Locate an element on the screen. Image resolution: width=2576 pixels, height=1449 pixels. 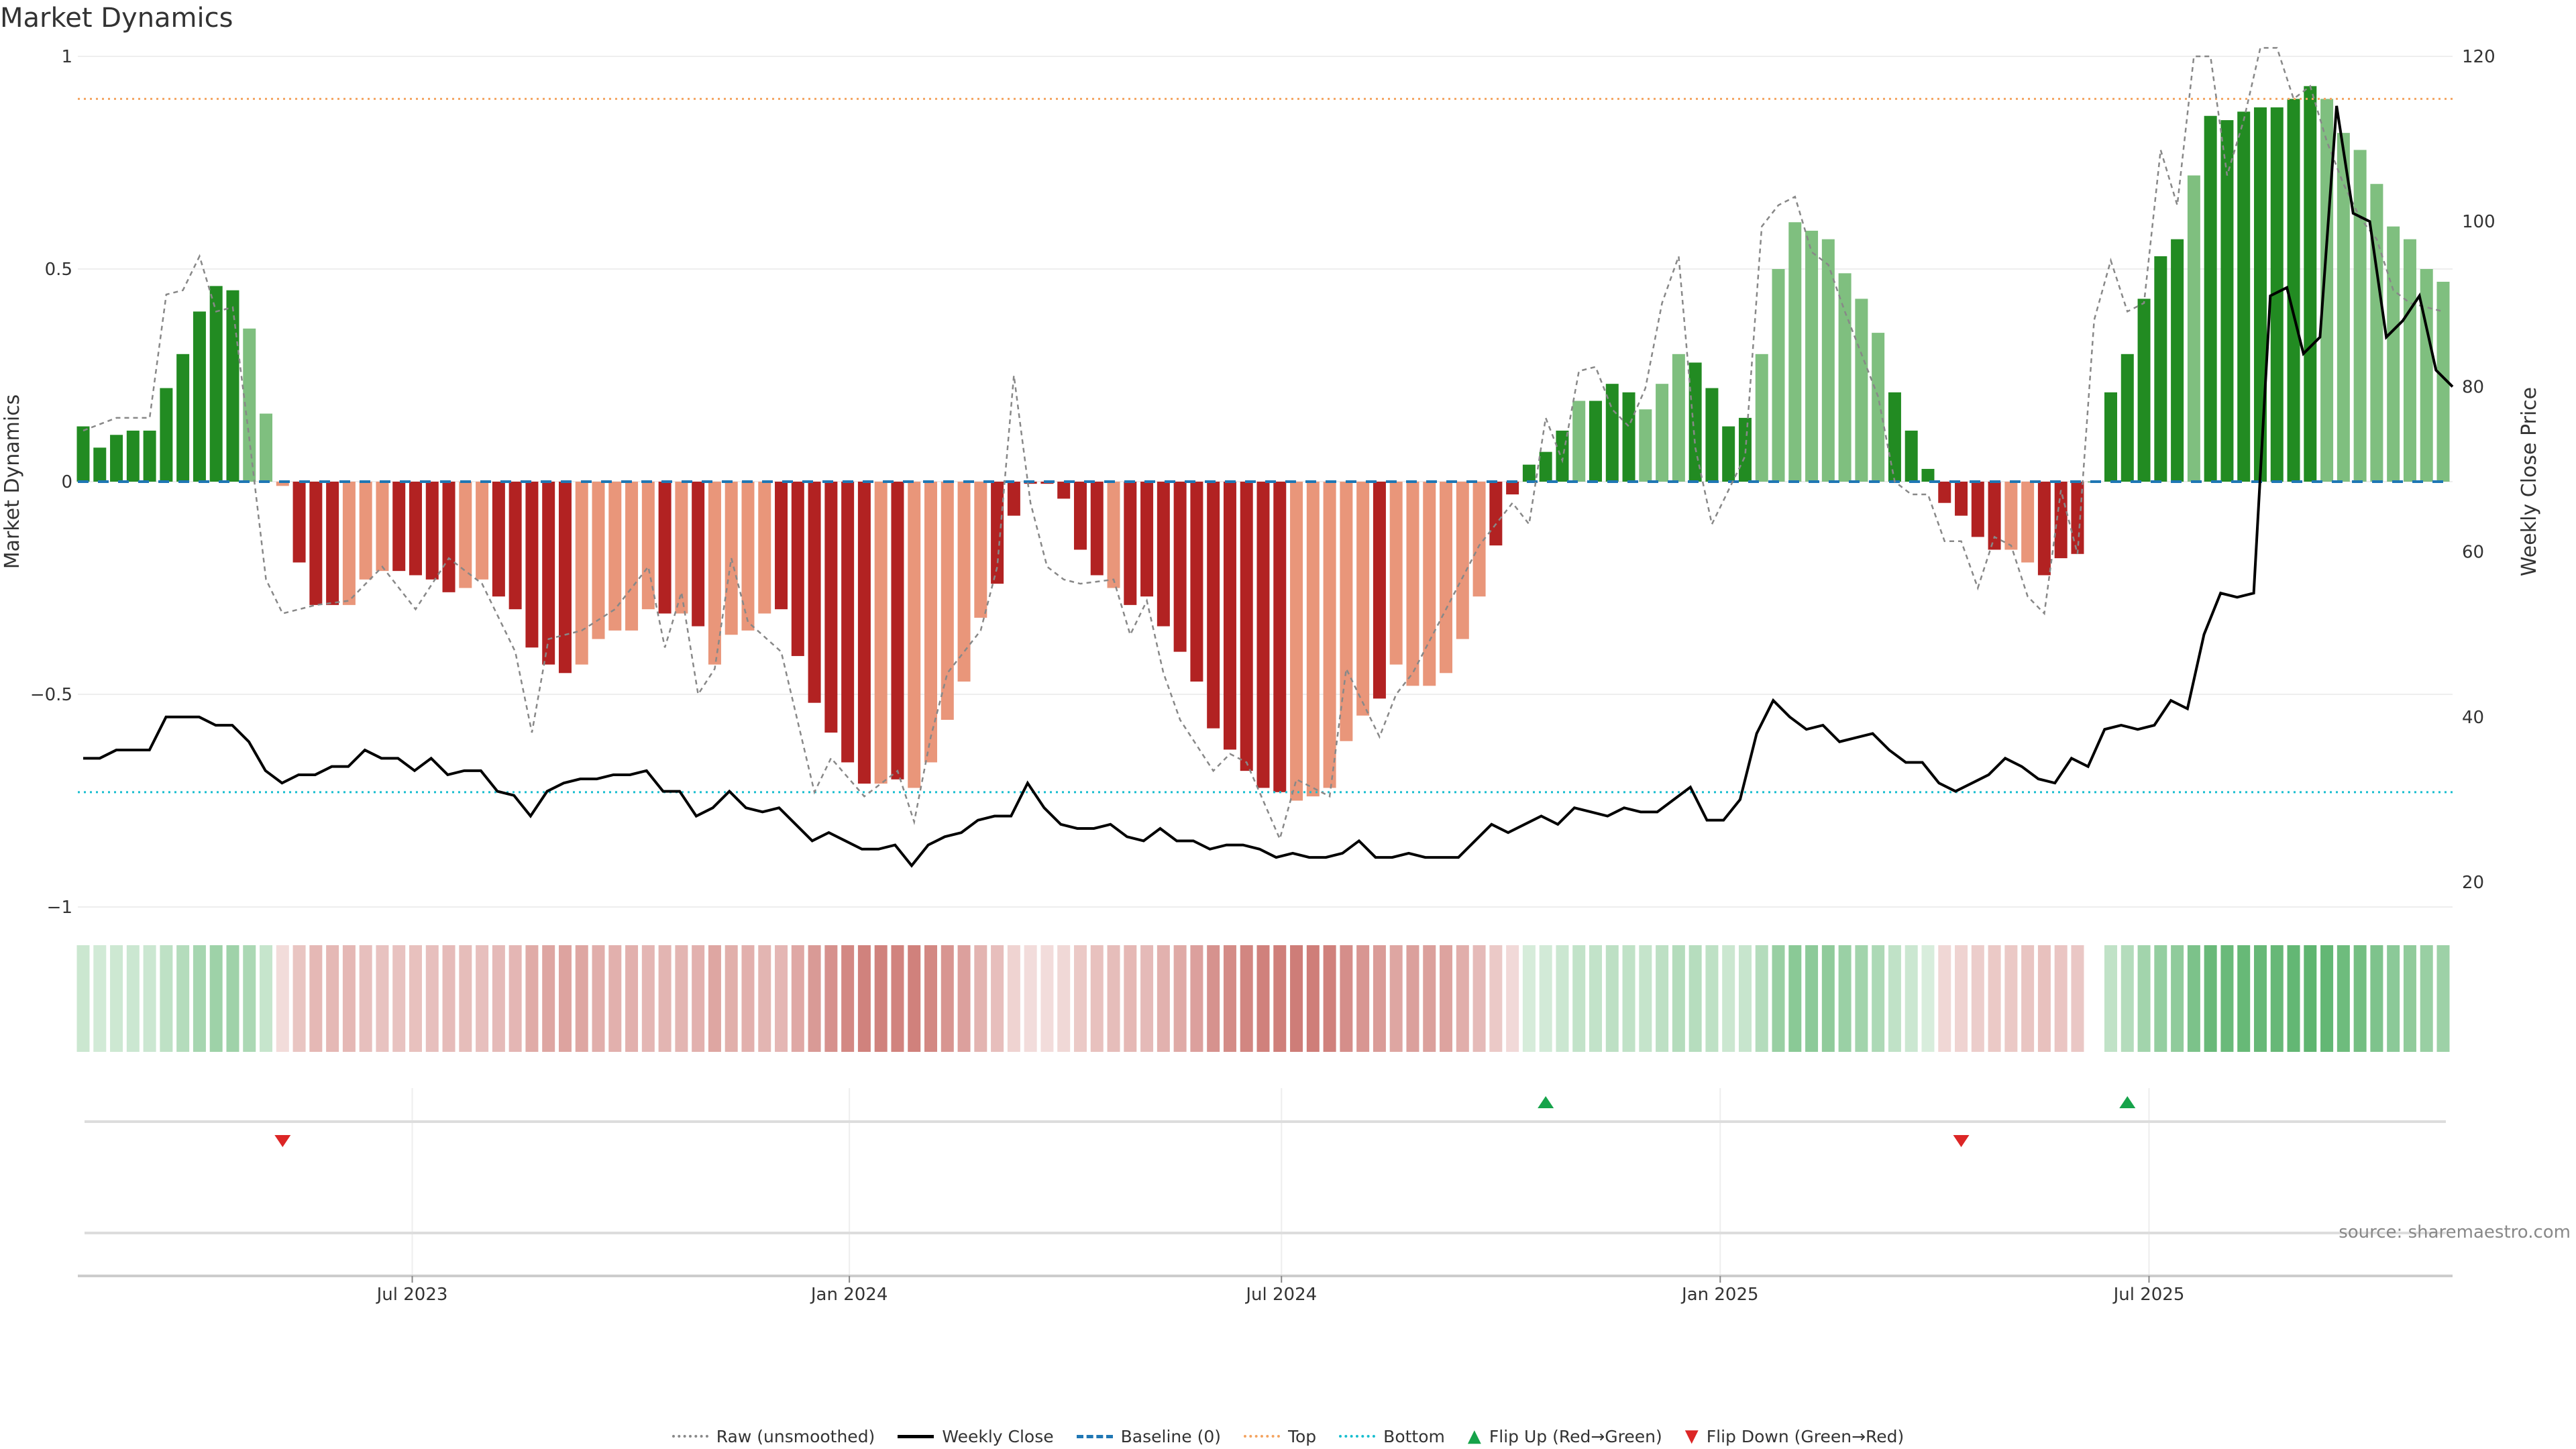
x-tick-label: Jul 2024 is located at coordinates (1280, 1295).